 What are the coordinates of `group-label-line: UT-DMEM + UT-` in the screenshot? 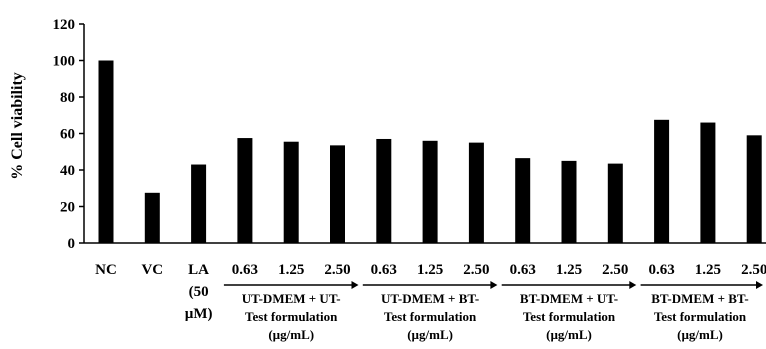 It's located at (291, 298).